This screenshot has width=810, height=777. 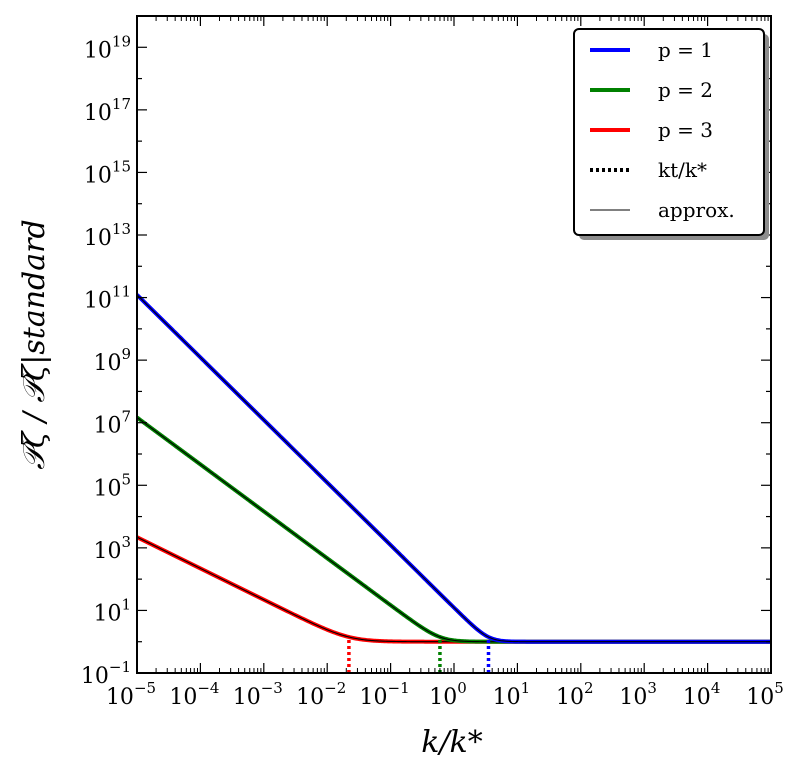 What do you see at coordinates (685, 130) in the screenshot?
I see `legend-label: p = 3` at bounding box center [685, 130].